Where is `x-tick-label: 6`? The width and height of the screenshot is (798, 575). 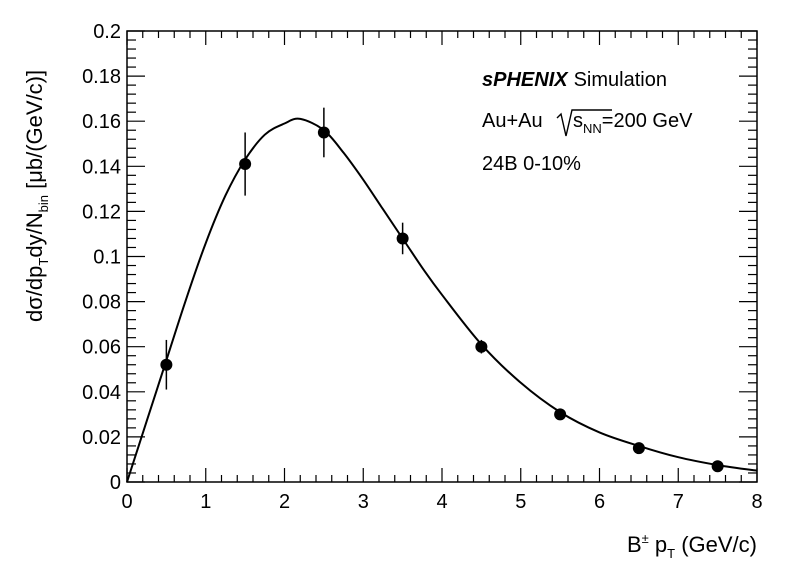
x-tick-label: 6 is located at coordinates (599, 502).